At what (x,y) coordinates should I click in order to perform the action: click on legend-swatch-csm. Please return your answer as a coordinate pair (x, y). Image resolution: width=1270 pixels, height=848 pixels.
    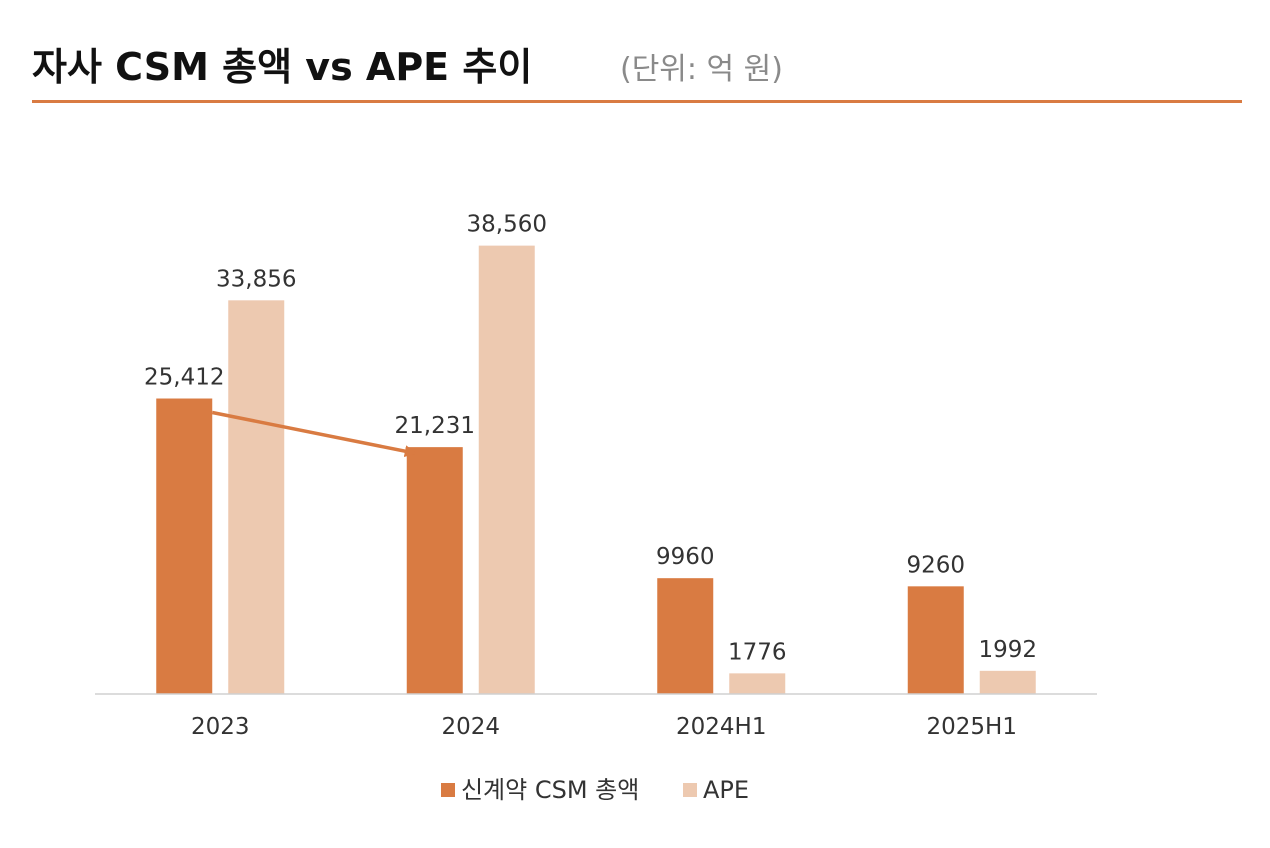
    Looking at the image, I should click on (447, 790).